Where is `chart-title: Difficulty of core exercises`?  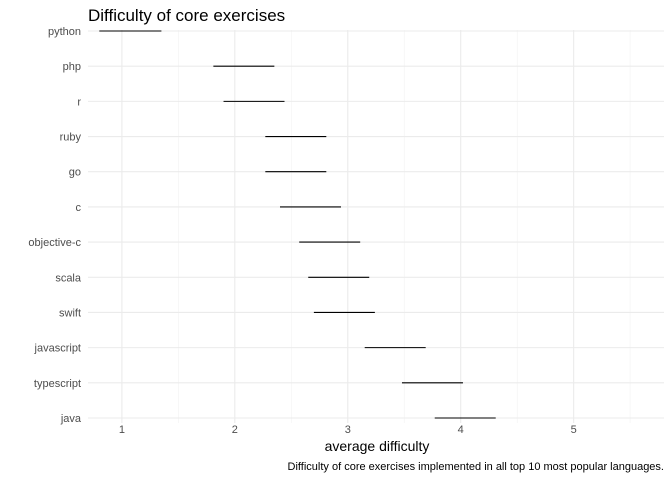
chart-title: Difficulty of core exercises is located at coordinates (186, 15).